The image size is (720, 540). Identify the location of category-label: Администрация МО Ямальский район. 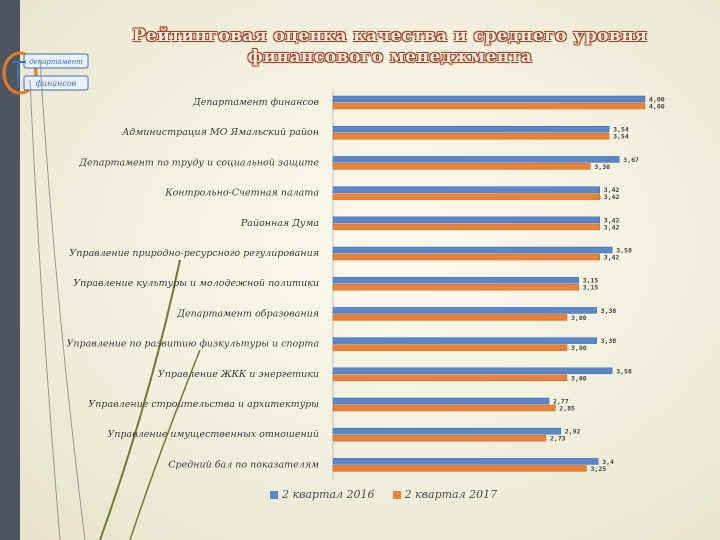
(220, 132).